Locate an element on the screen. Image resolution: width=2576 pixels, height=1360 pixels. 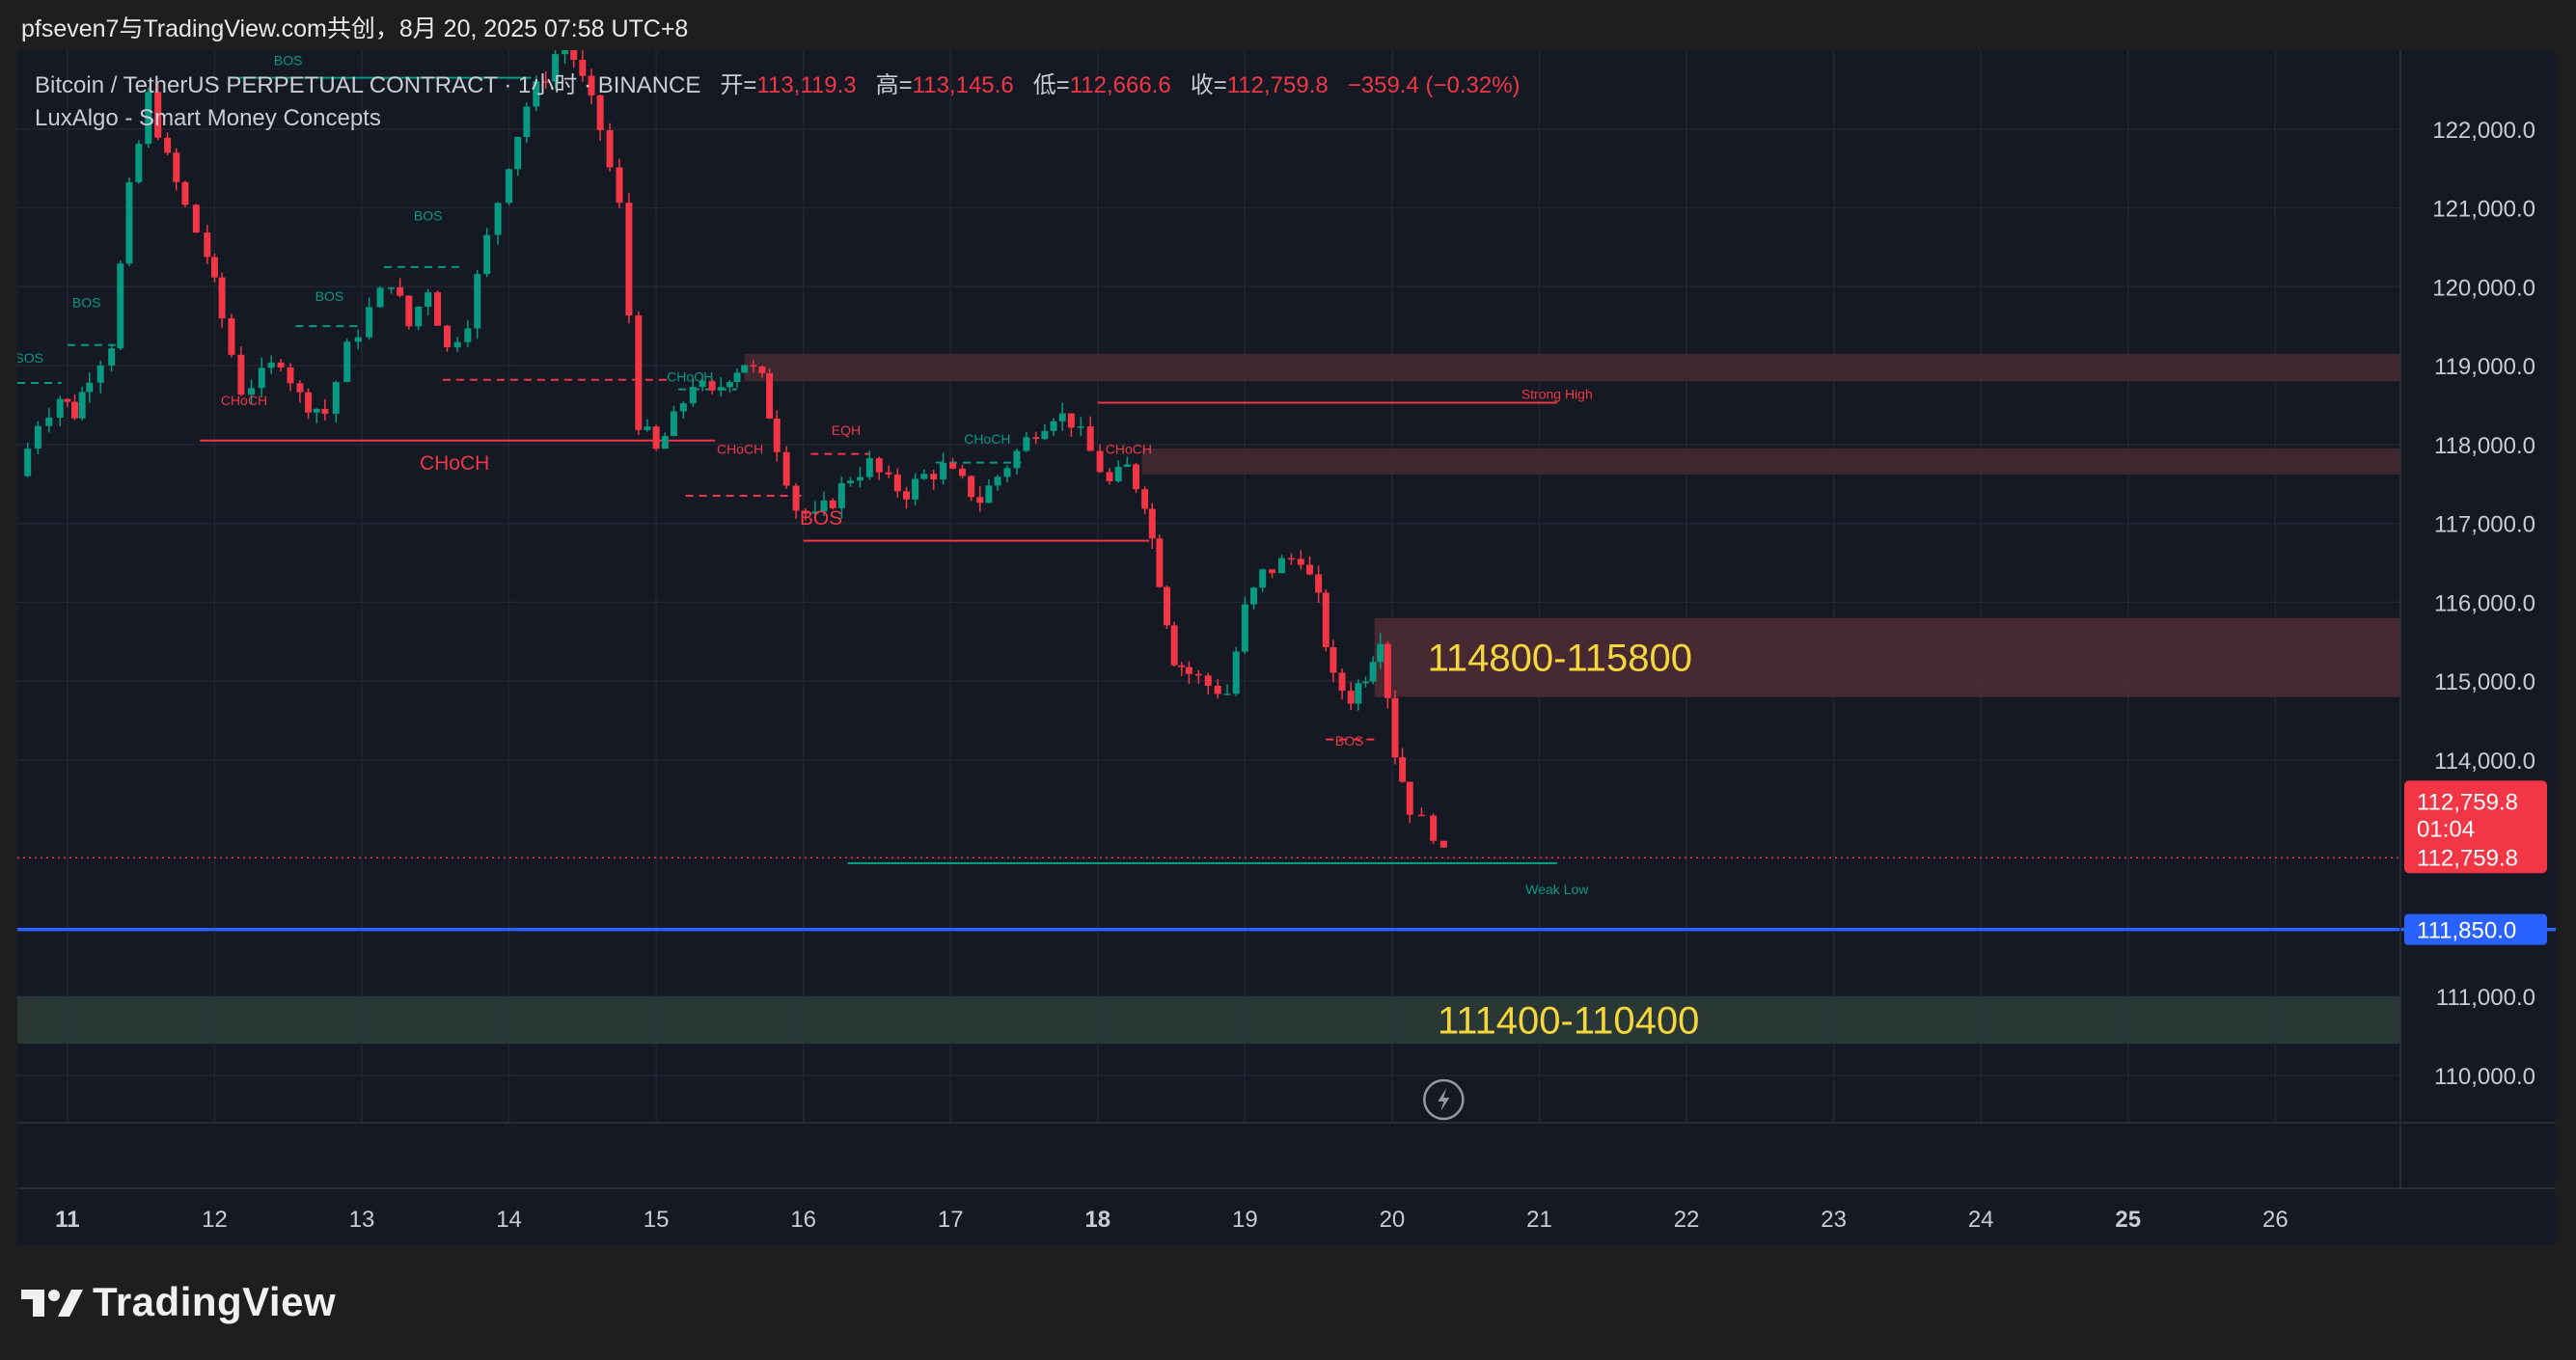
supply-zone-mid is located at coordinates (1770, 461).